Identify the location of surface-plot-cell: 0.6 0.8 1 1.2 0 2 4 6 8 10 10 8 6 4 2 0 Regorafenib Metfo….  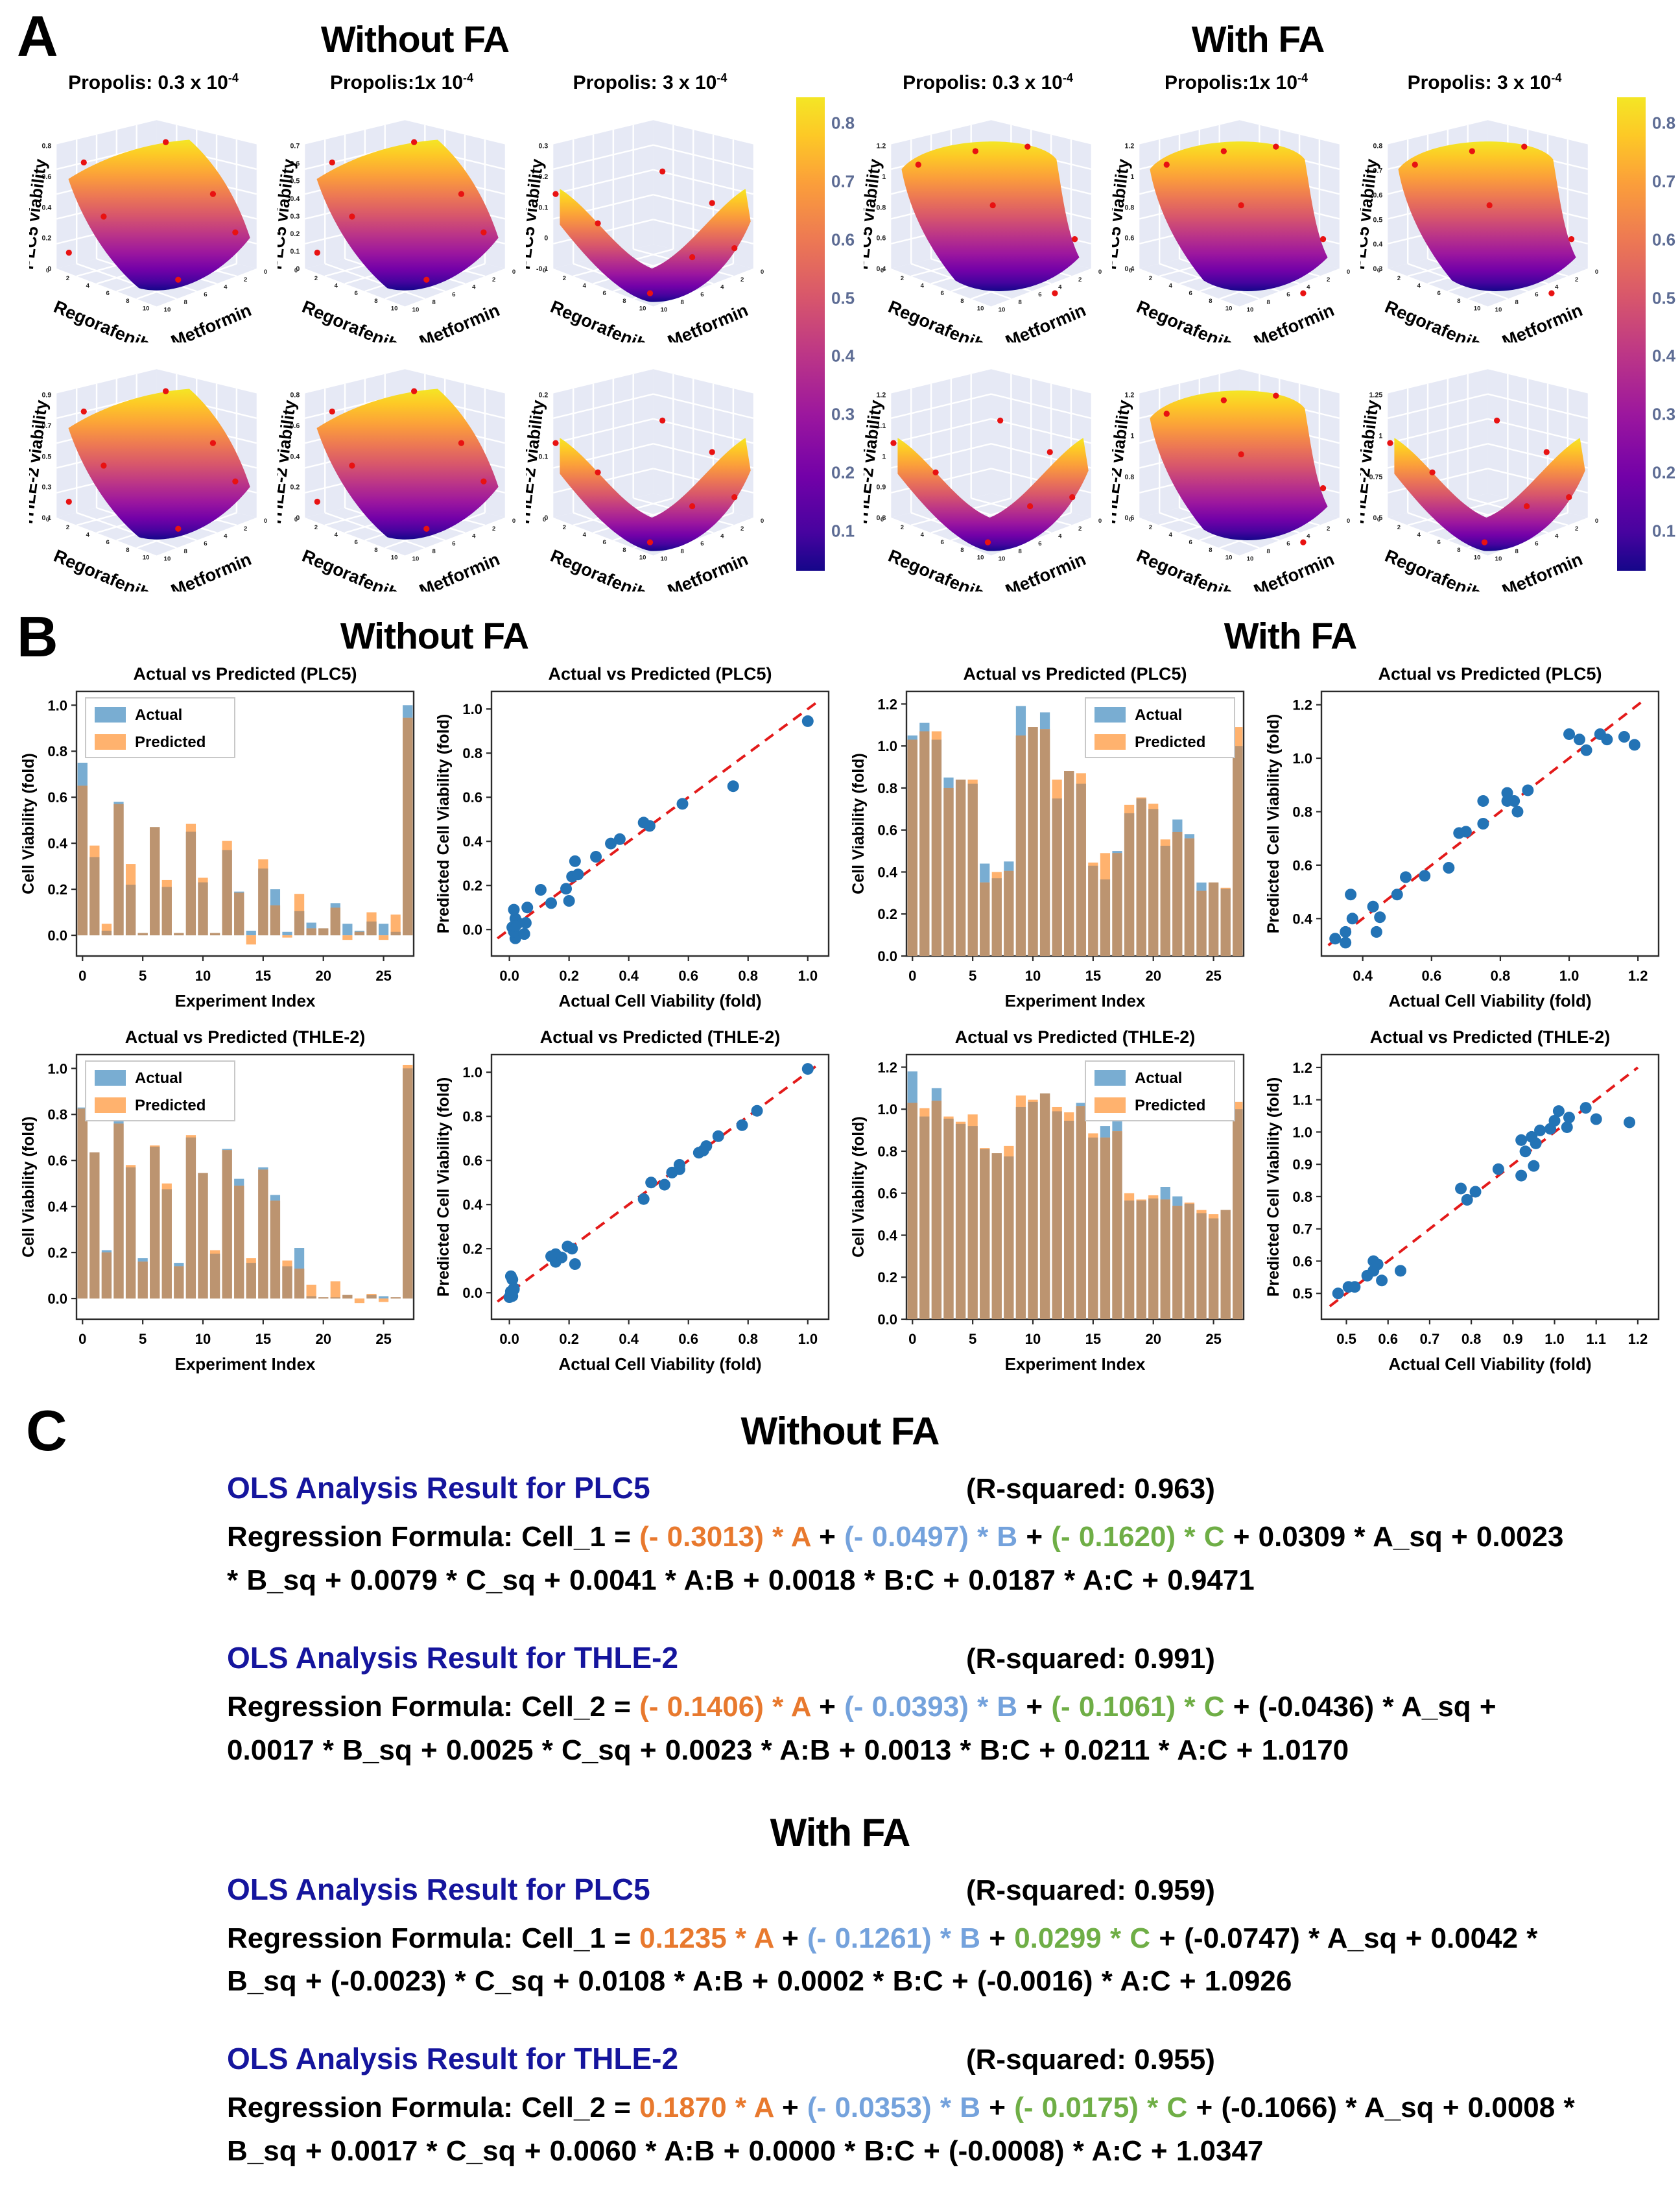
(1236, 472).